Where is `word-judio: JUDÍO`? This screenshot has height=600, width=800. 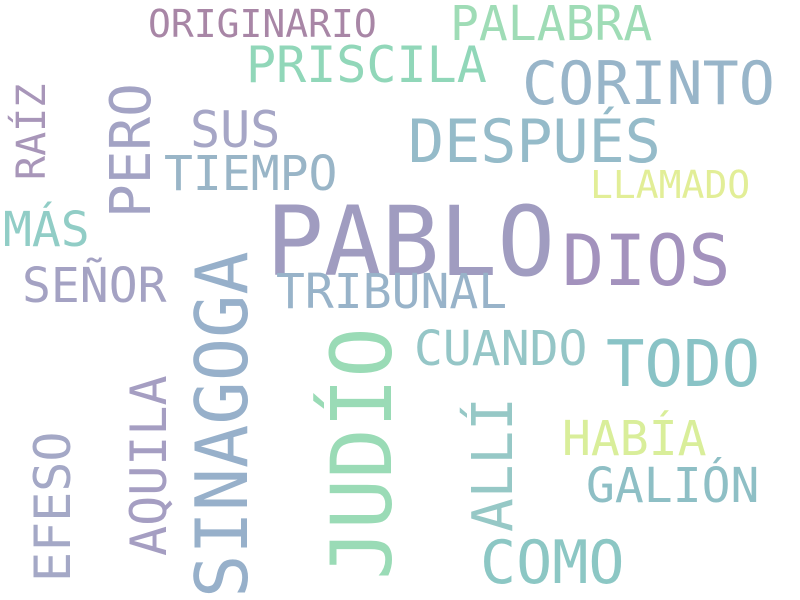 word-judio: JUDÍO is located at coordinates (362, 453).